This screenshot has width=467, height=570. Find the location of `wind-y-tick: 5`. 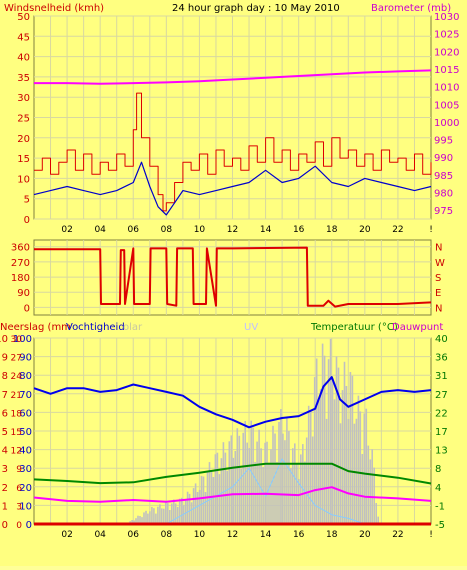

wind-y-tick: 5 is located at coordinates (27, 200).